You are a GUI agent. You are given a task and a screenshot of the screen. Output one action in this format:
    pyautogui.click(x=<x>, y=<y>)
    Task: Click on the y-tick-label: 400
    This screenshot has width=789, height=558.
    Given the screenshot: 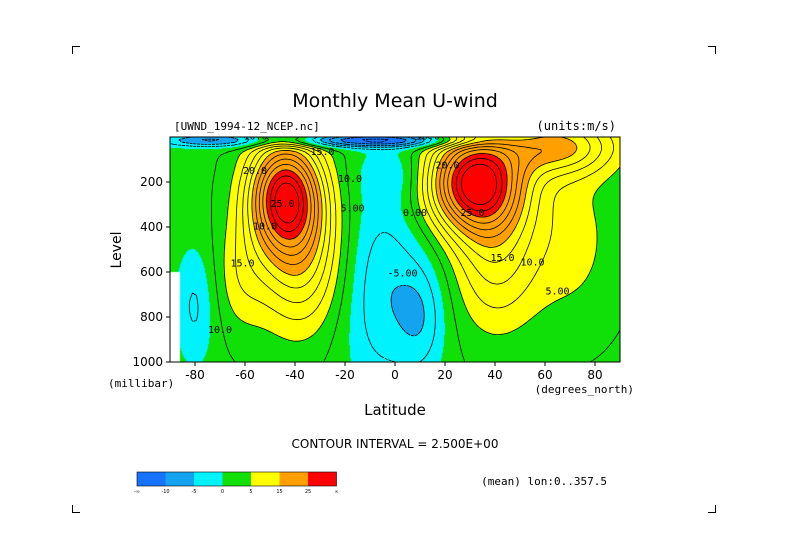 What is the action you would take?
    pyautogui.click(x=151, y=227)
    